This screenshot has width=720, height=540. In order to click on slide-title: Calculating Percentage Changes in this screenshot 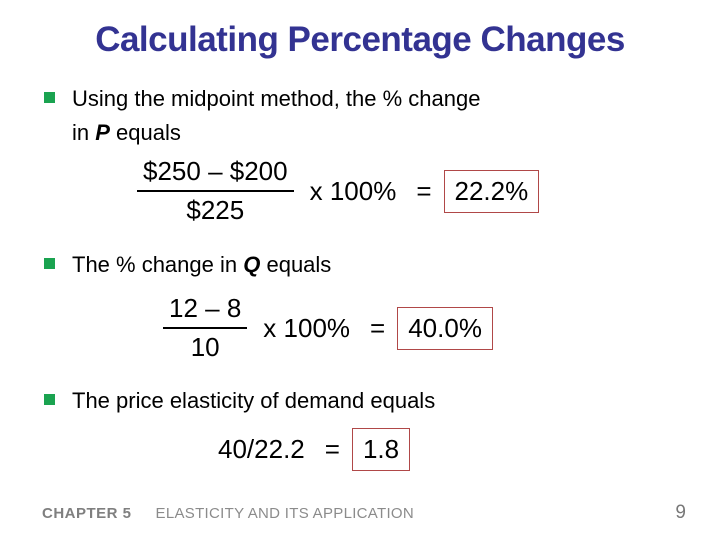, I will do `click(360, 39)`.